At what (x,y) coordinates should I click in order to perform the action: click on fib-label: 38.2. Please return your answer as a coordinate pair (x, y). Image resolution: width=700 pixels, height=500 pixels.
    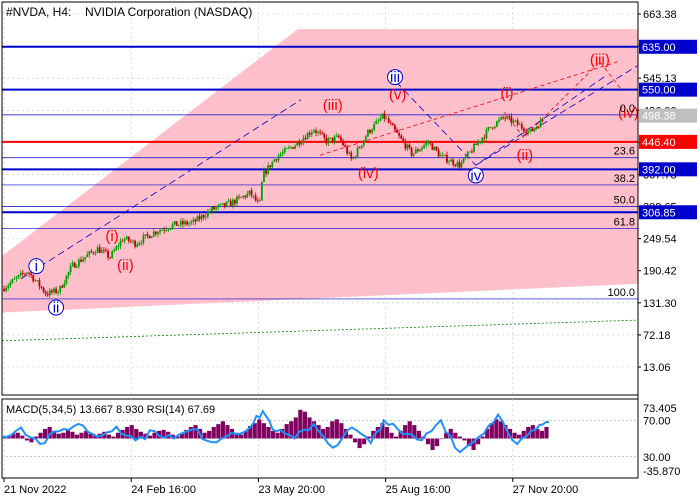
    Looking at the image, I should click on (624, 179).